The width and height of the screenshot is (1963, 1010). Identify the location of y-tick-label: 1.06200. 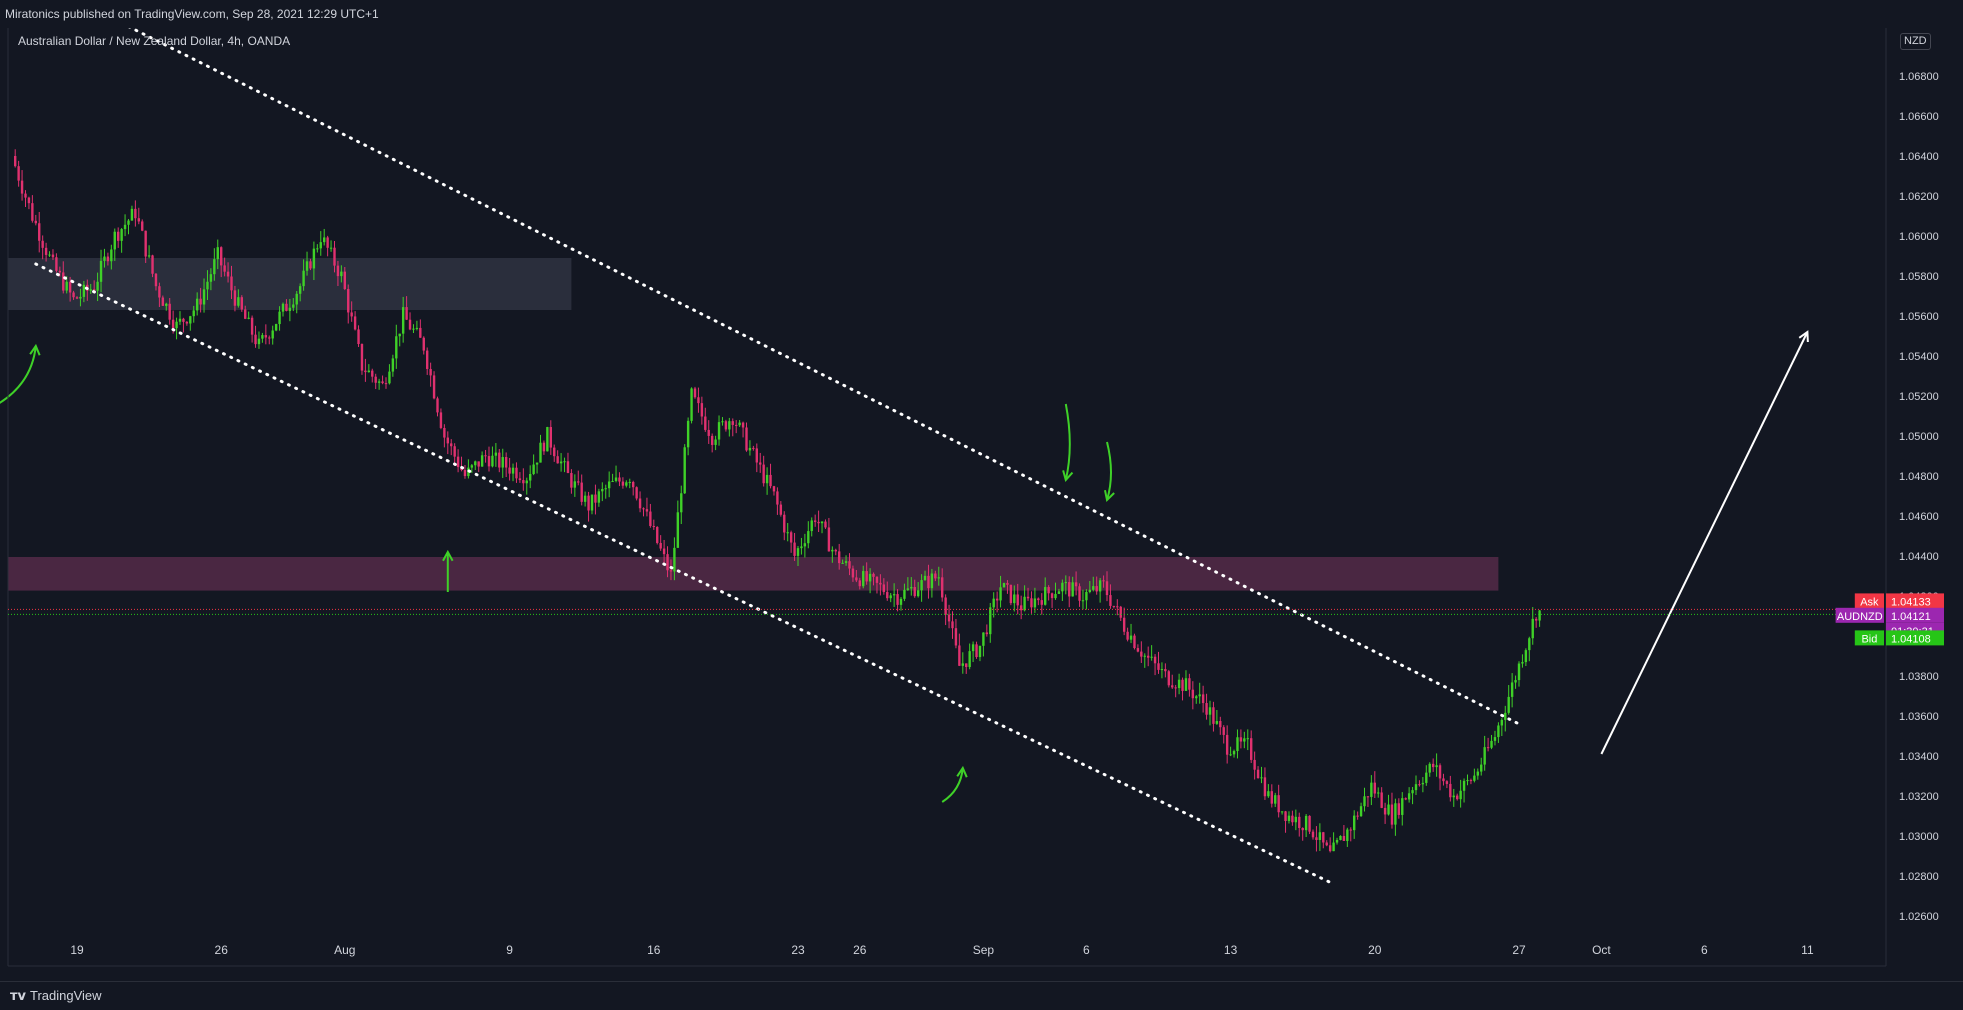
(1919, 197).